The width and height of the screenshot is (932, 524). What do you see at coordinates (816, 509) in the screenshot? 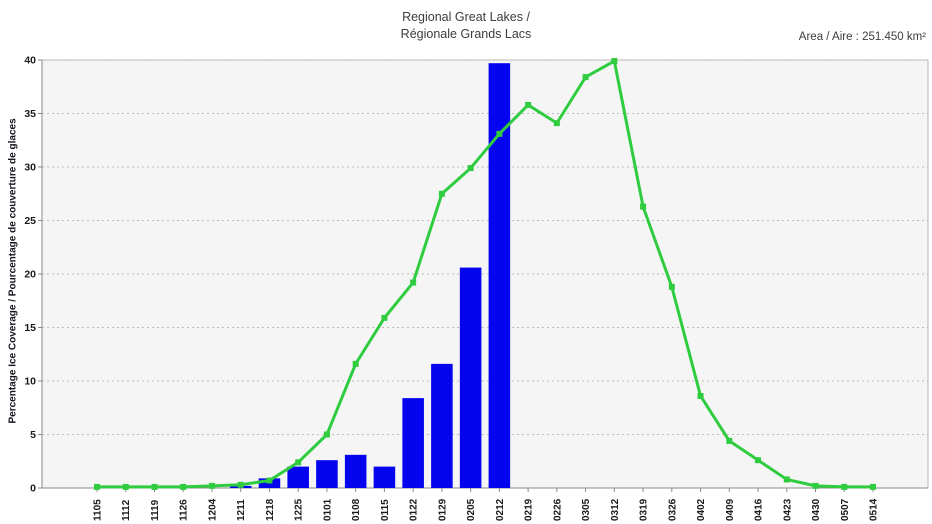
I see `x-tick-label: 0430` at bounding box center [816, 509].